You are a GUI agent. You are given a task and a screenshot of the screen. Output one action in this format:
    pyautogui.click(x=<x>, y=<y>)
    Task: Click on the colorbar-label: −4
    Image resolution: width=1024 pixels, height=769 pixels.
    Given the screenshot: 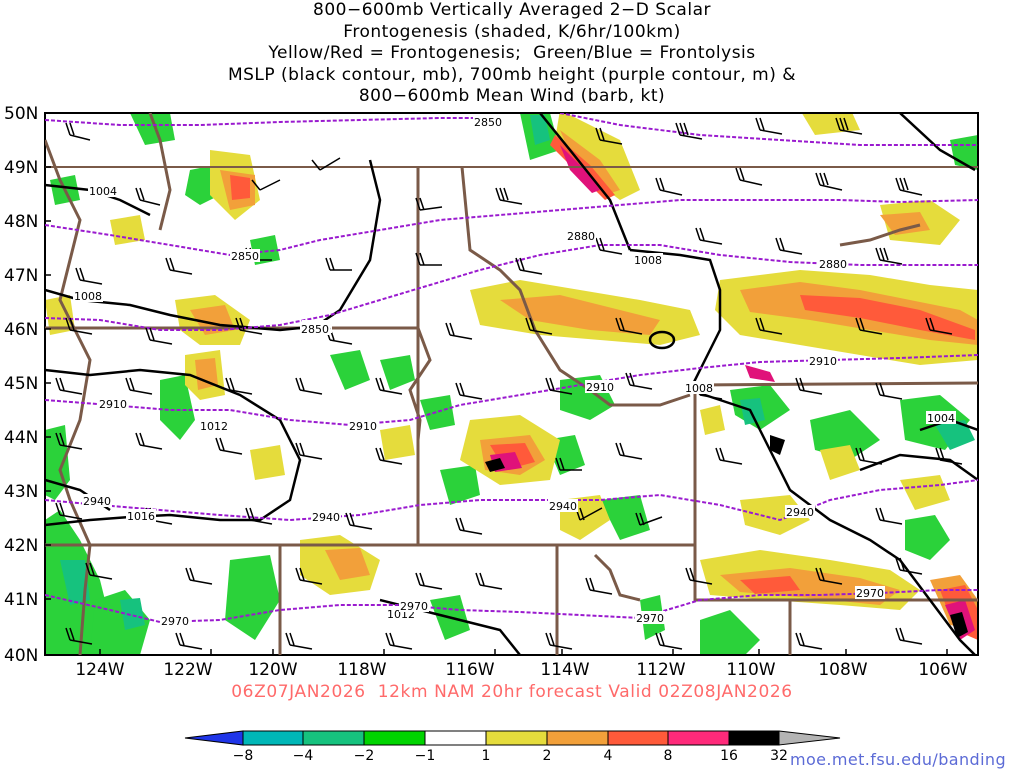 What is the action you would take?
    pyautogui.click(x=303, y=756)
    